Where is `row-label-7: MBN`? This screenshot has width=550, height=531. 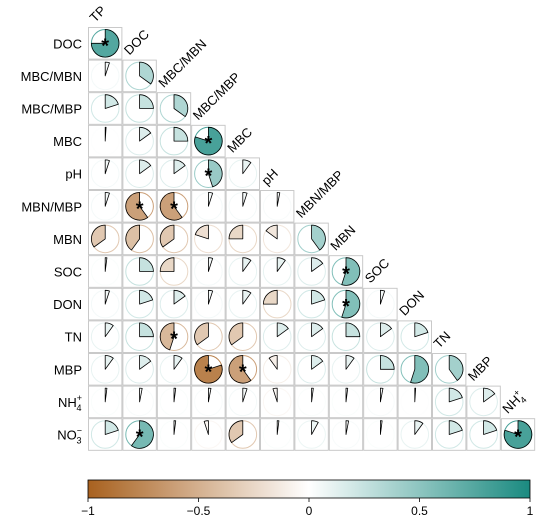
row-label-7: MBN is located at coordinates (67, 239).